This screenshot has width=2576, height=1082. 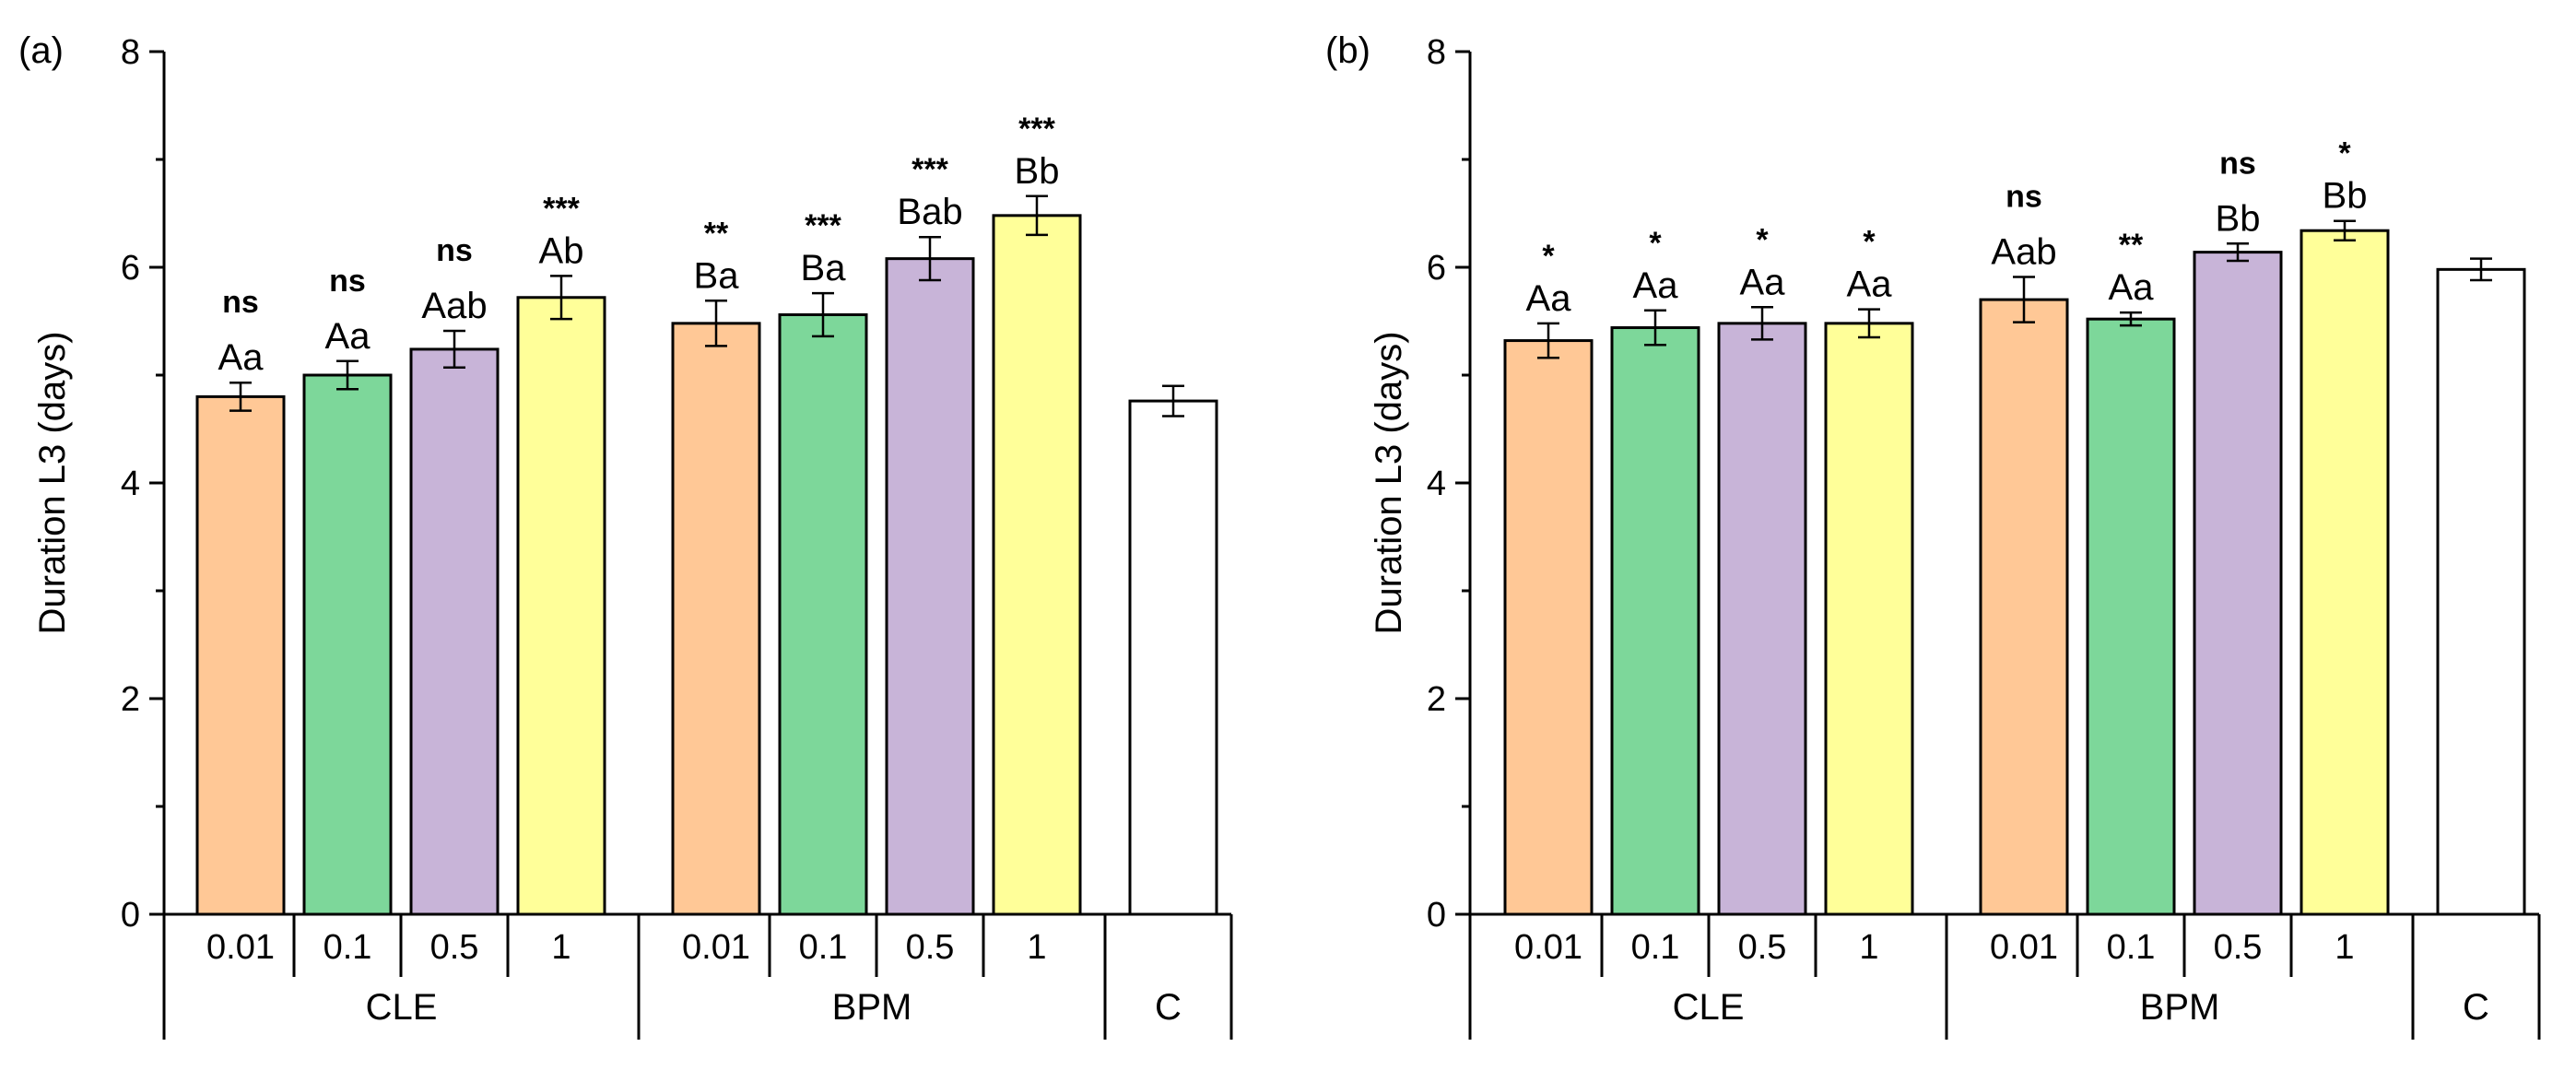 What do you see at coordinates (1347, 50) in the screenshot?
I see `panel-label: (b)` at bounding box center [1347, 50].